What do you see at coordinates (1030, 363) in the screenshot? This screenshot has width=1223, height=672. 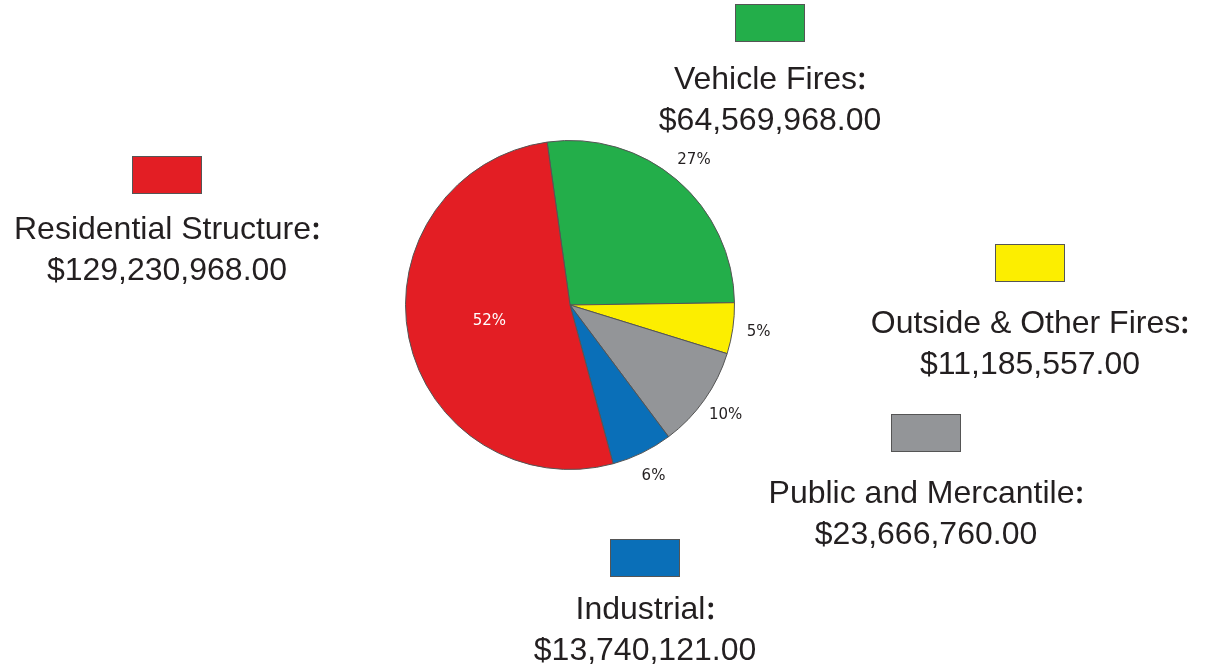 I see `text: $11,185,557.00` at bounding box center [1030, 363].